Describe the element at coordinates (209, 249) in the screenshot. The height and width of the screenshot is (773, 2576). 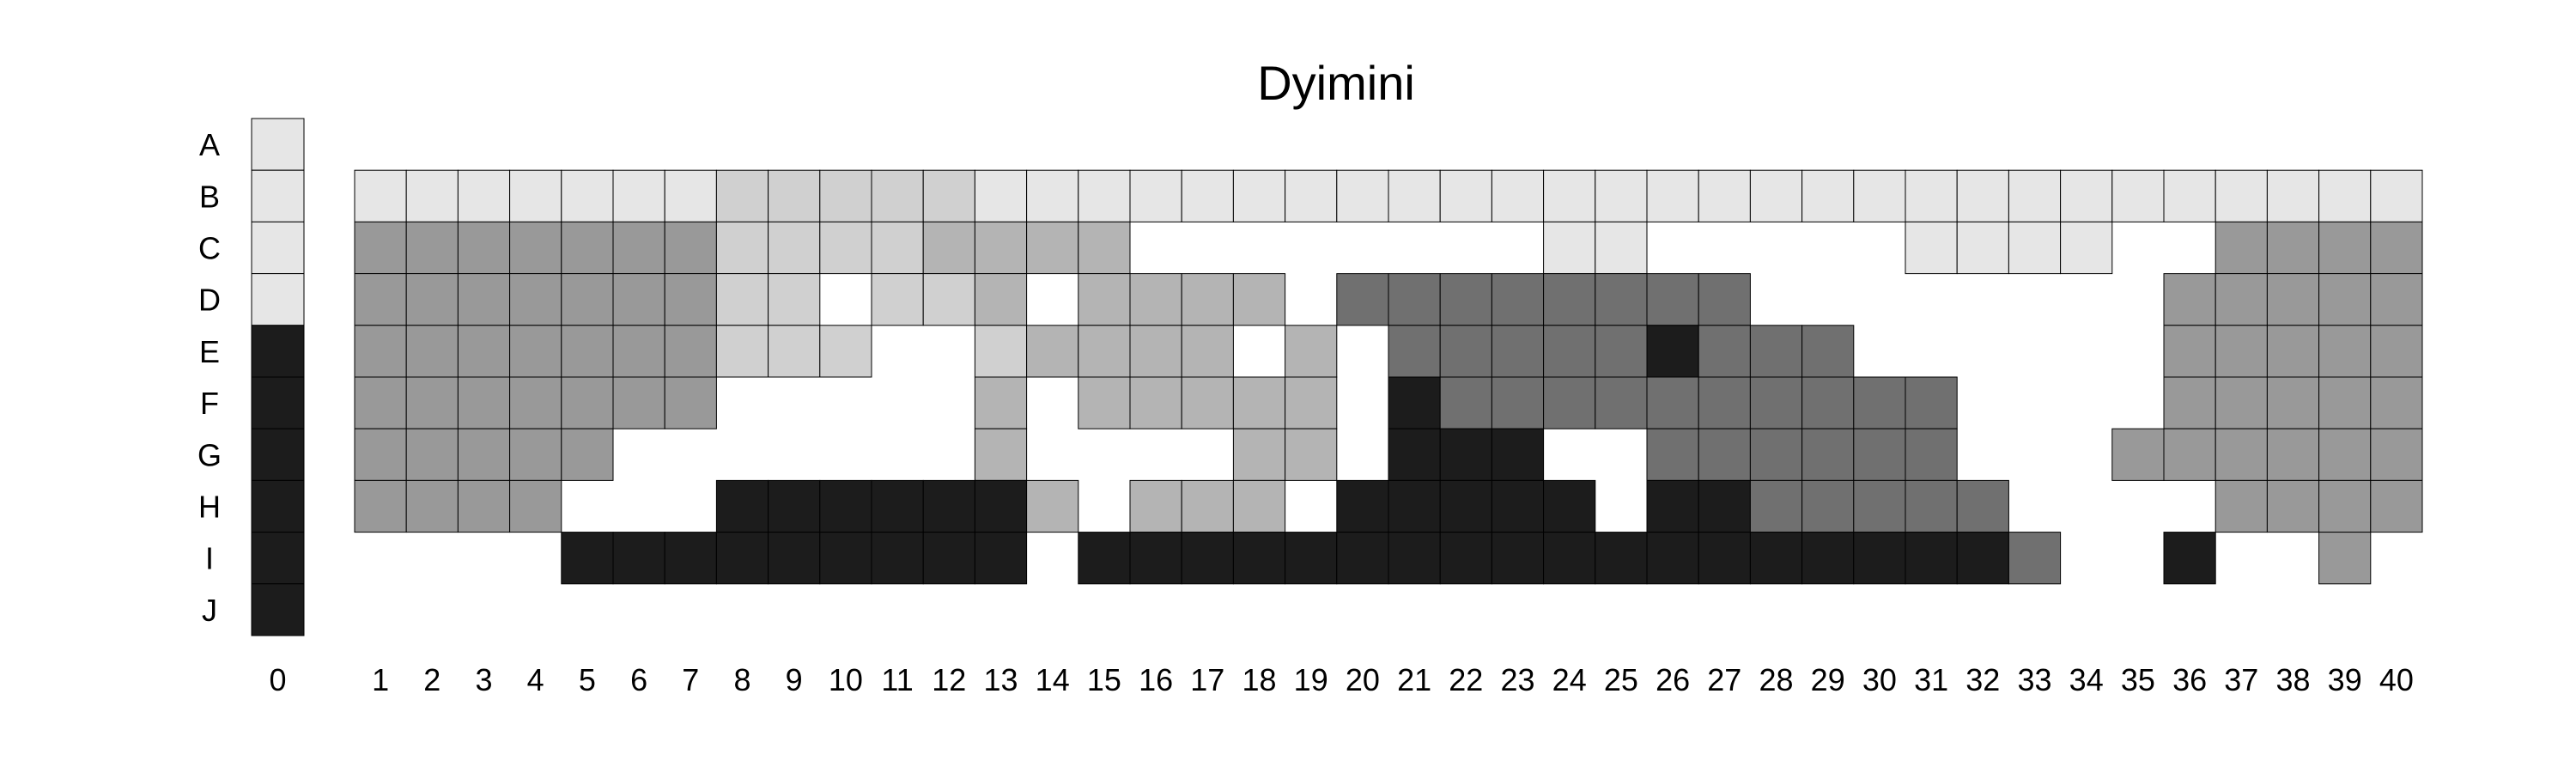
I see `row-label-c: C` at that location.